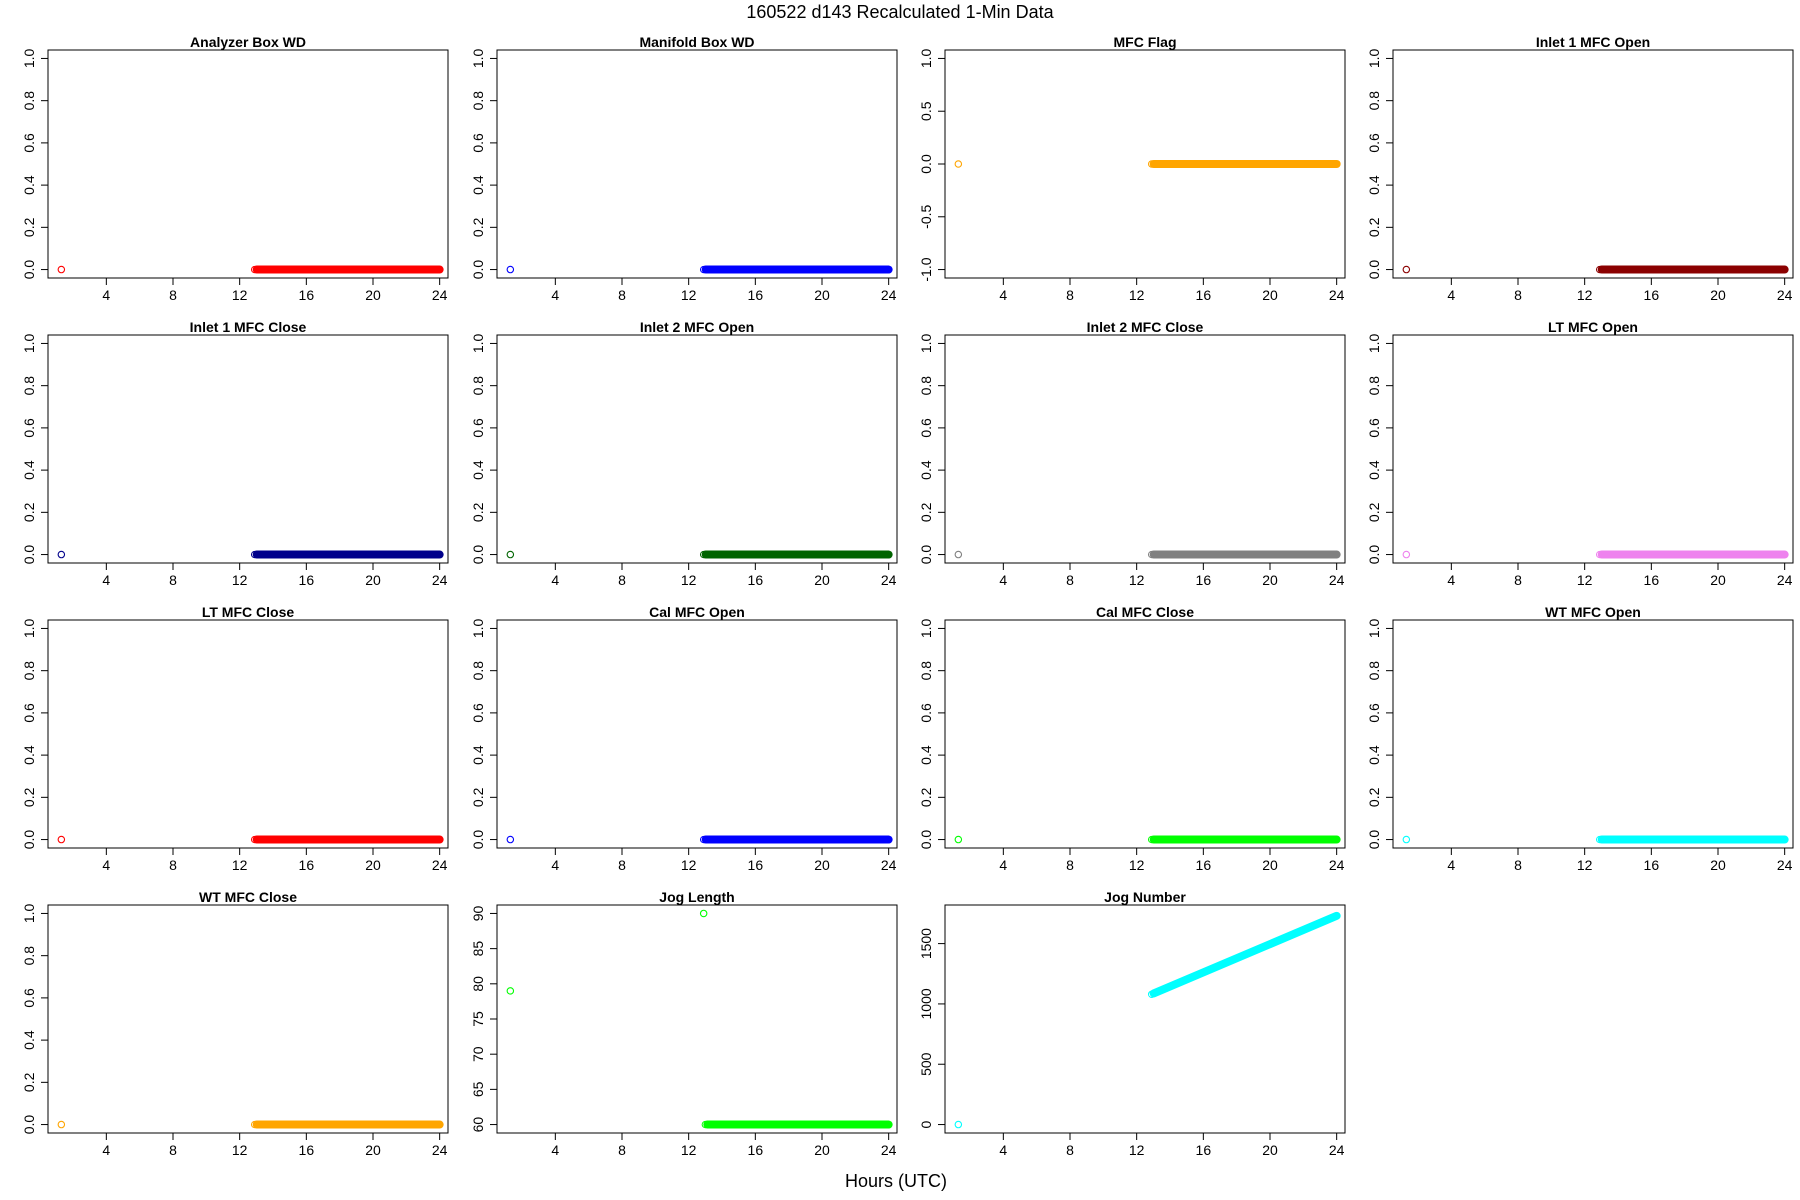  I want to click on panel-8: LT MFC Open 4 8 12 16 20 24 0.0 0.2 0.4 0.6 0.8 1.0, so click(1580, 453).